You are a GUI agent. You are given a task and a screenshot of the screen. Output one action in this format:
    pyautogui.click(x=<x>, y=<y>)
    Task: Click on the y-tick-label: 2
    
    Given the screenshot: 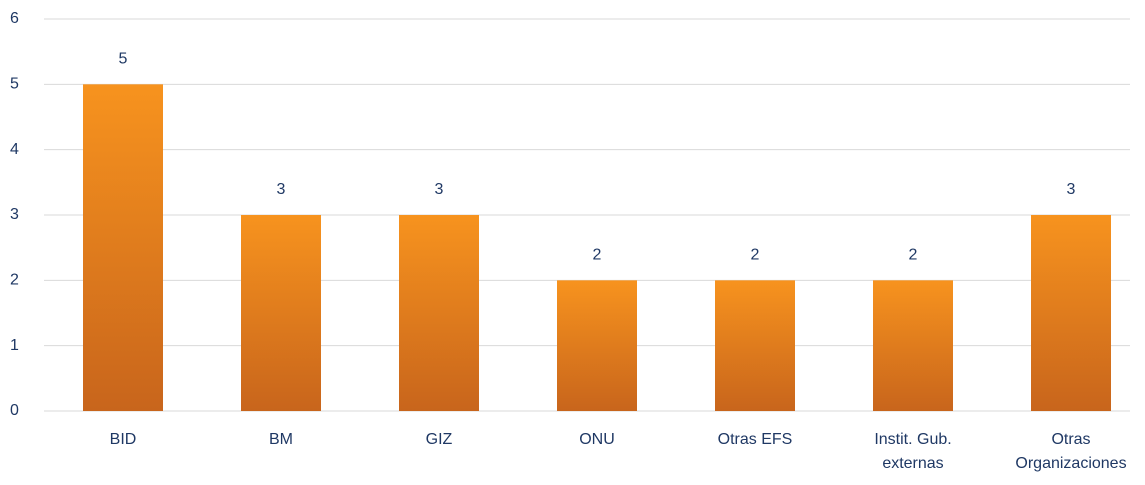 What is the action you would take?
    pyautogui.click(x=14, y=280)
    